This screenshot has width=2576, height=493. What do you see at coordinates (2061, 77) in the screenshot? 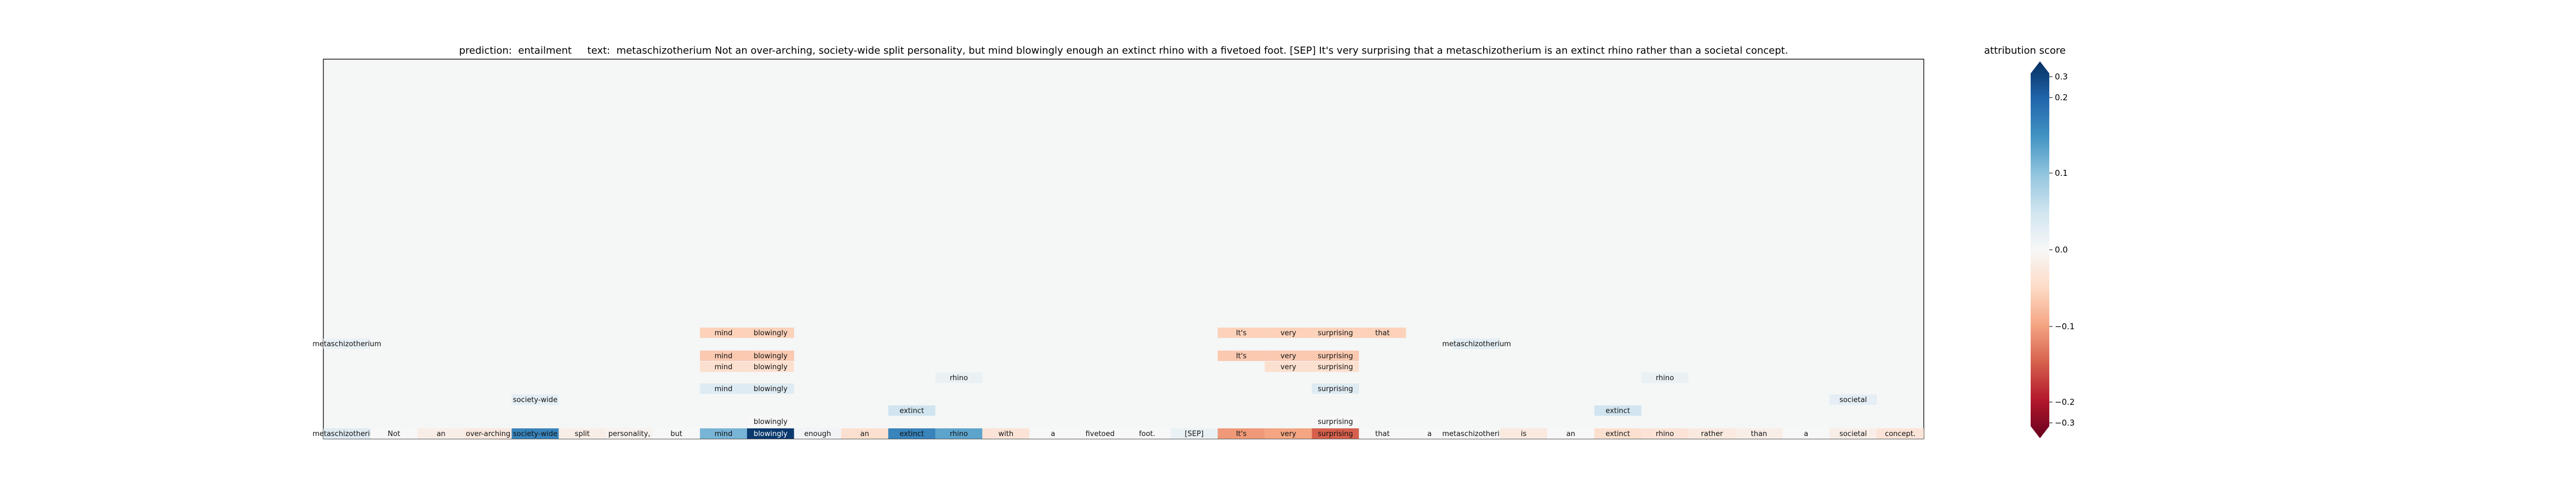
I see `colorbar-tick-label: 0.3` at bounding box center [2061, 77].